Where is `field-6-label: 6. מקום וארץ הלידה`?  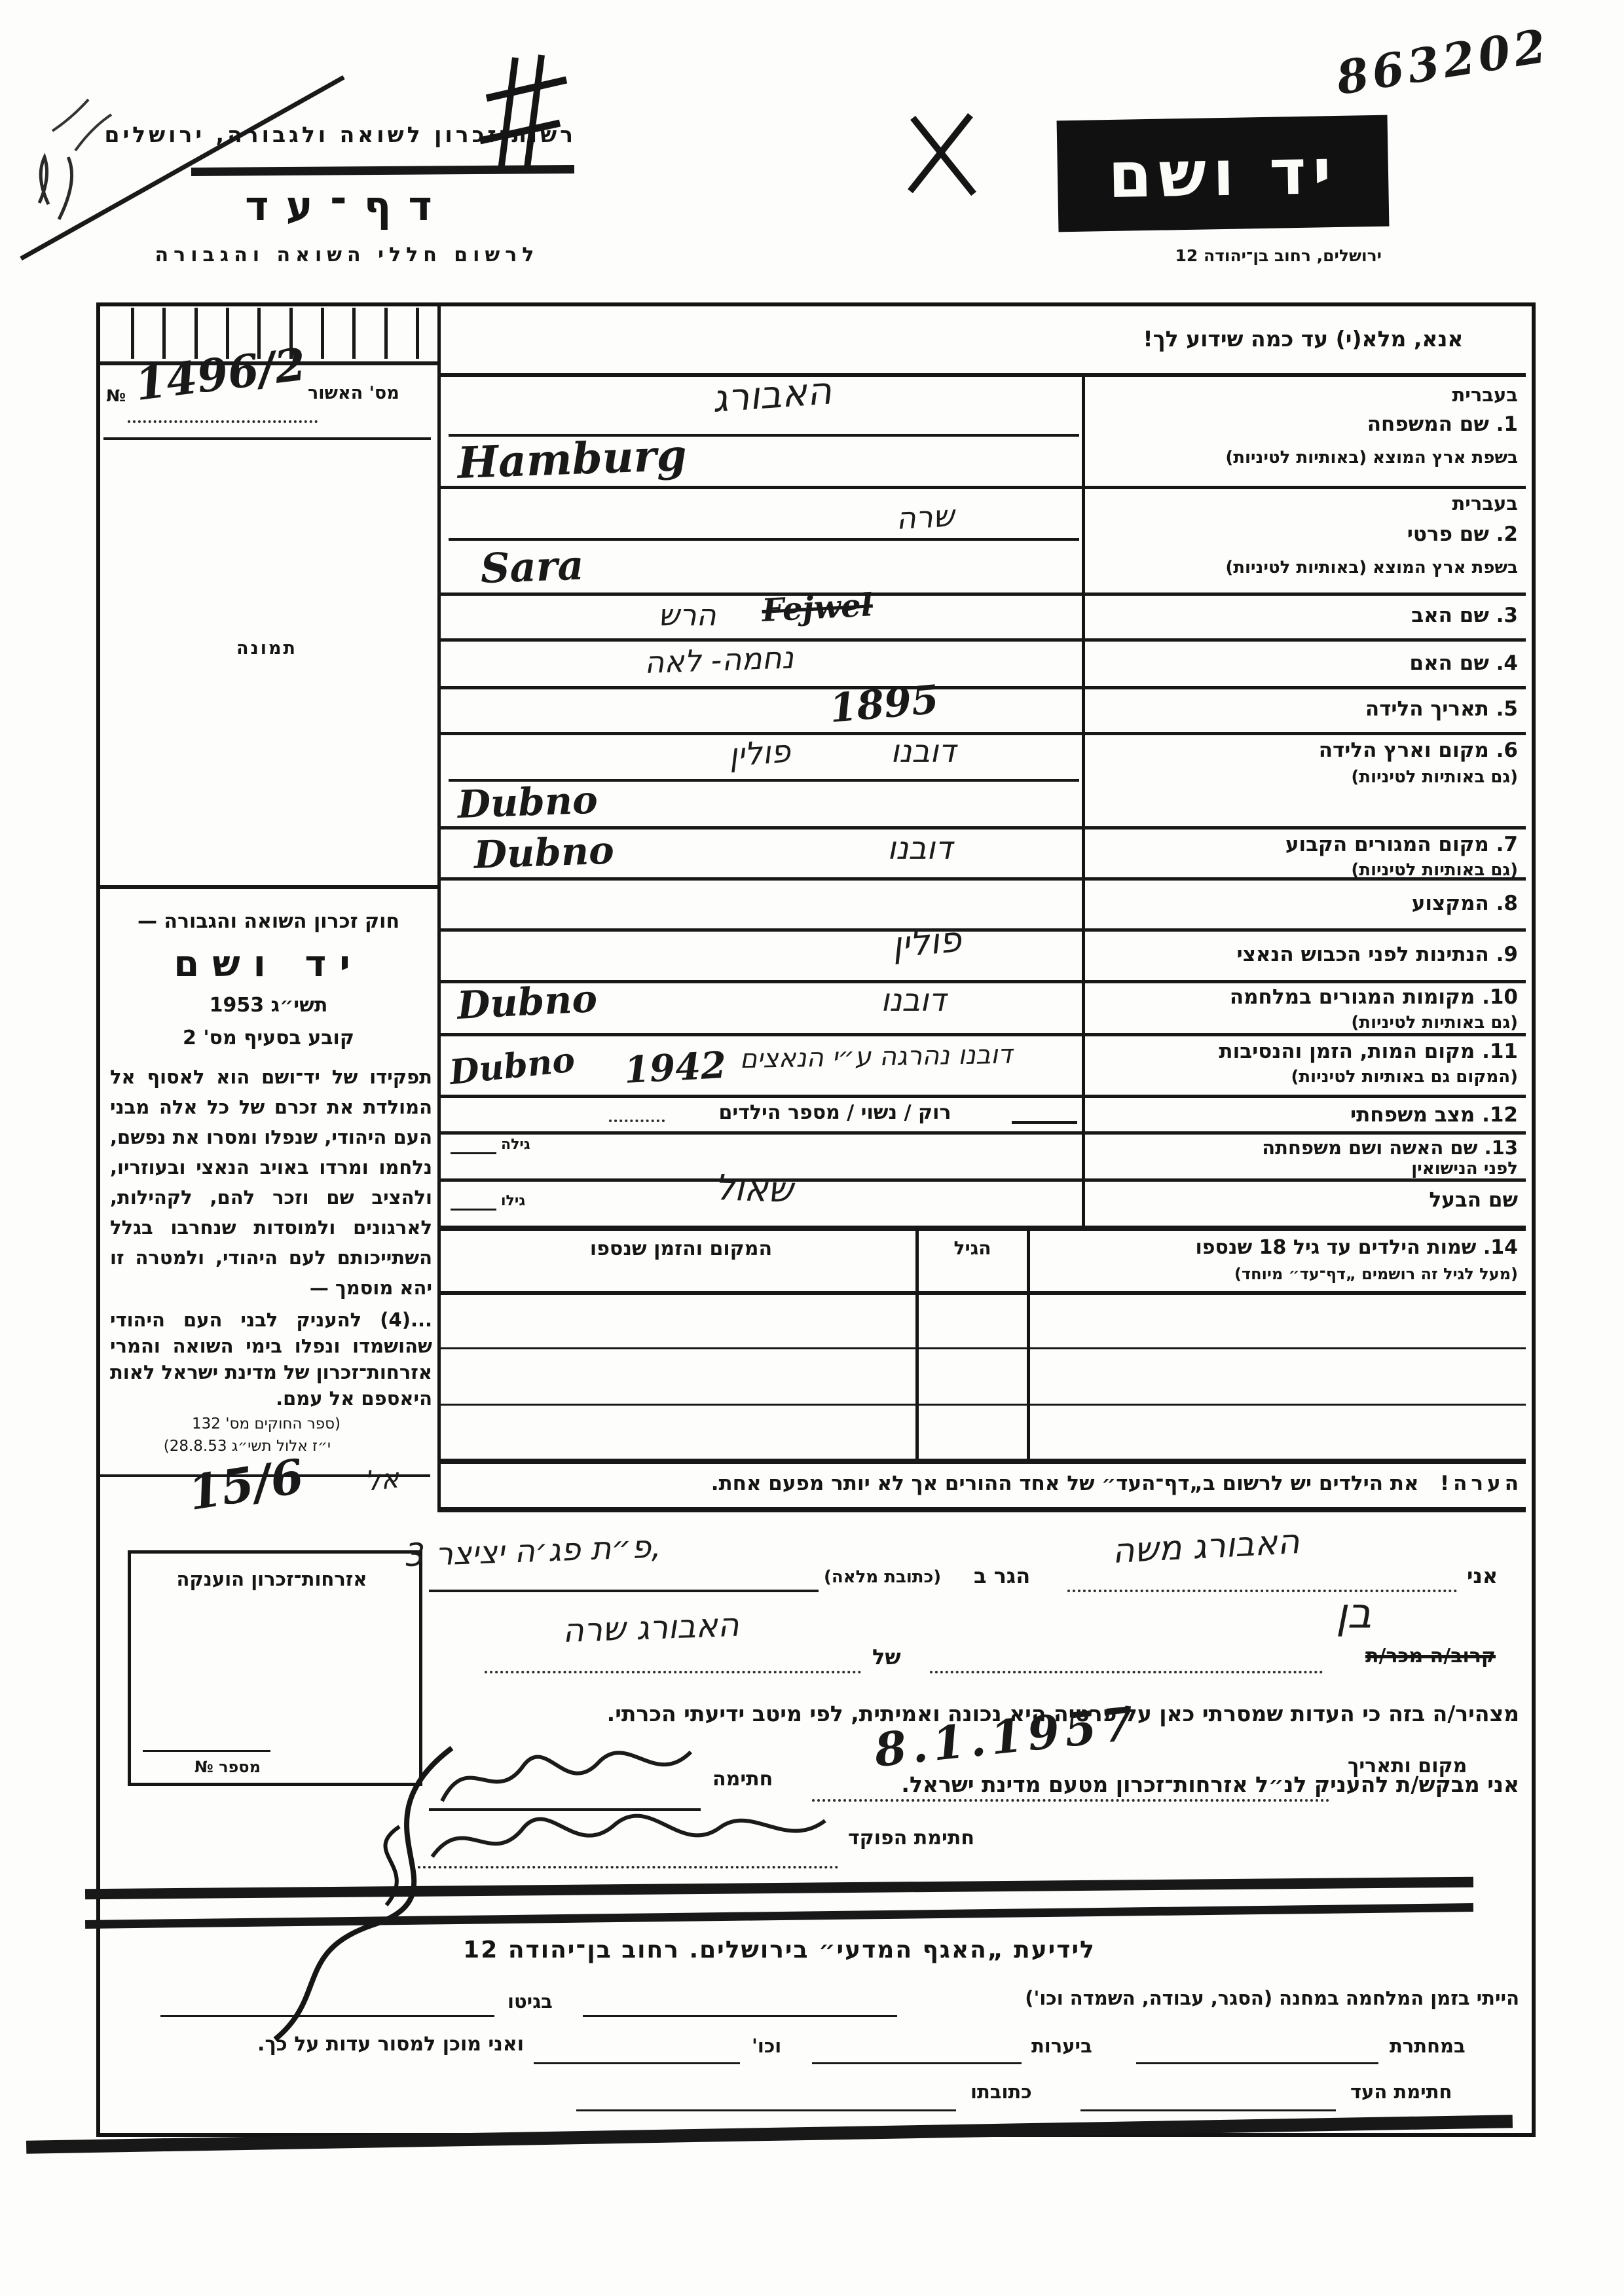 field-6-label: 6. מקום וארץ הלידה is located at coordinates (1418, 750).